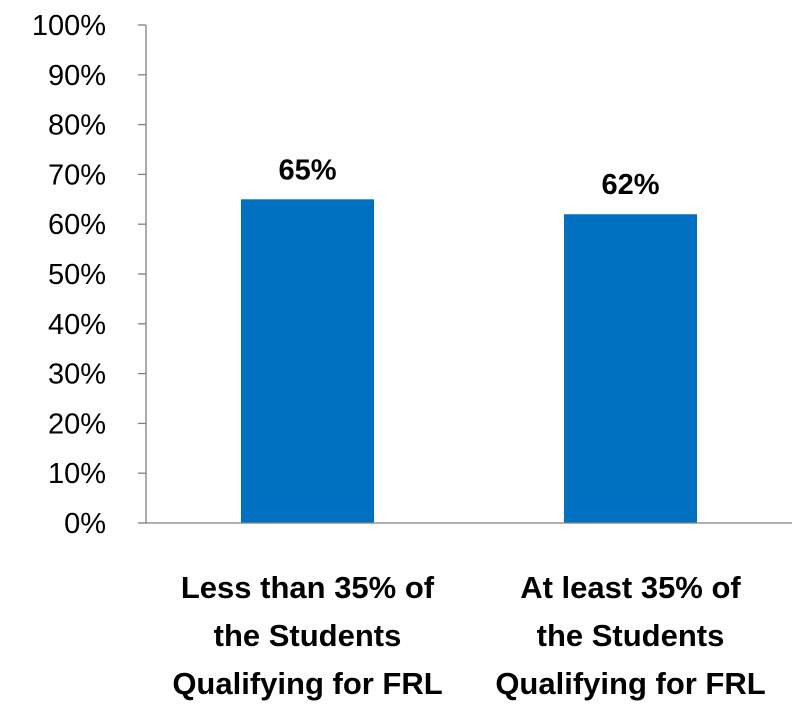 Image resolution: width=802 pixels, height=714 pixels. I want to click on y-axis: 0% 10% 20% 30% 40% 50% 60% 70% 80% 90% 100%, so click(89, 275).